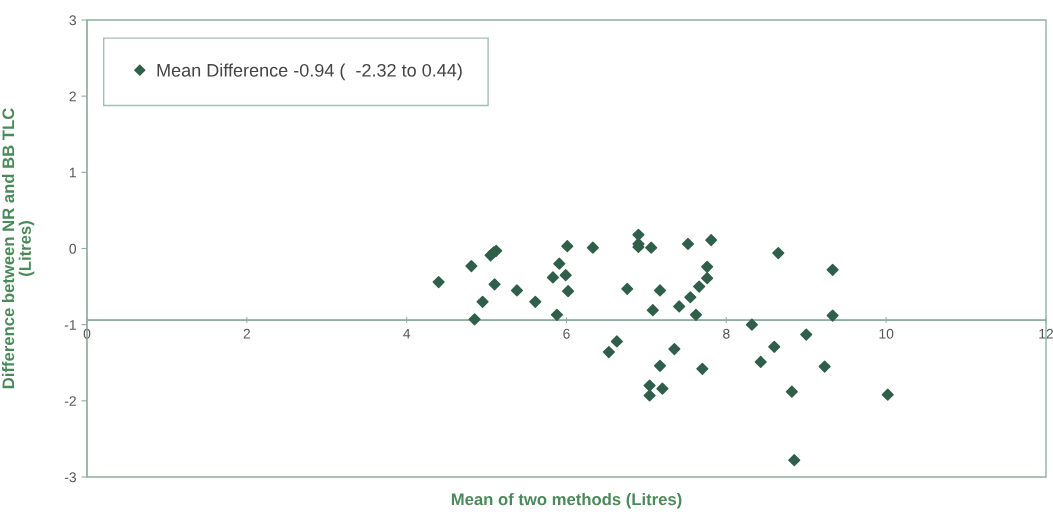  What do you see at coordinates (18, 248) in the screenshot?
I see `y-axis-title: Difference between NR and BB TLC (Litres)` at bounding box center [18, 248].